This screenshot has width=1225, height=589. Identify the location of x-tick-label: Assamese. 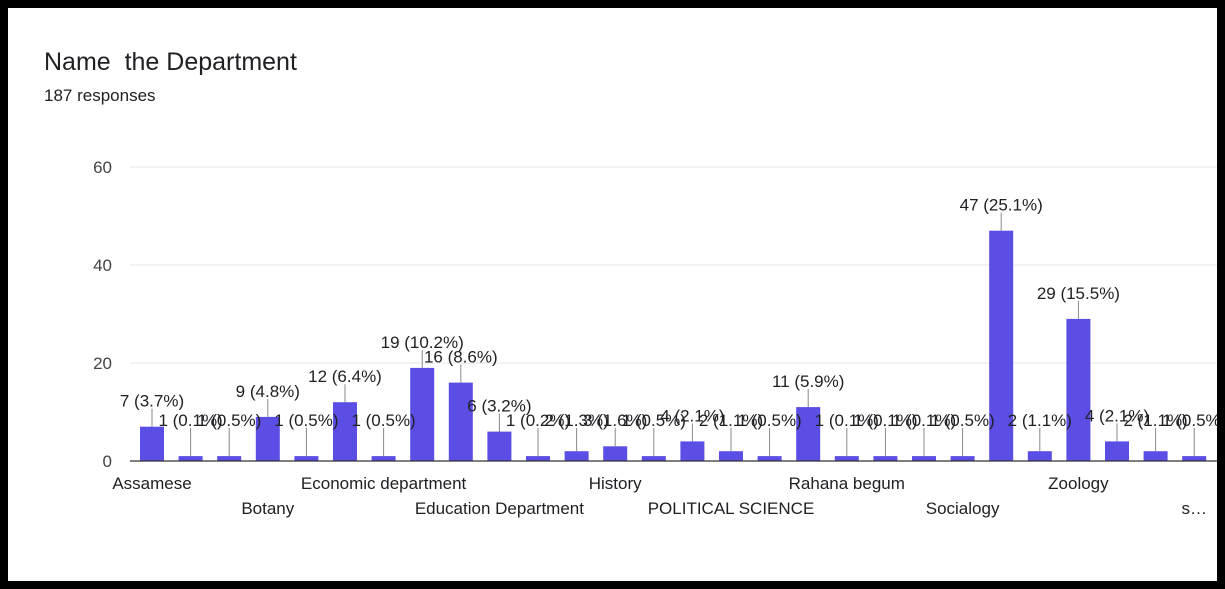
(151, 483).